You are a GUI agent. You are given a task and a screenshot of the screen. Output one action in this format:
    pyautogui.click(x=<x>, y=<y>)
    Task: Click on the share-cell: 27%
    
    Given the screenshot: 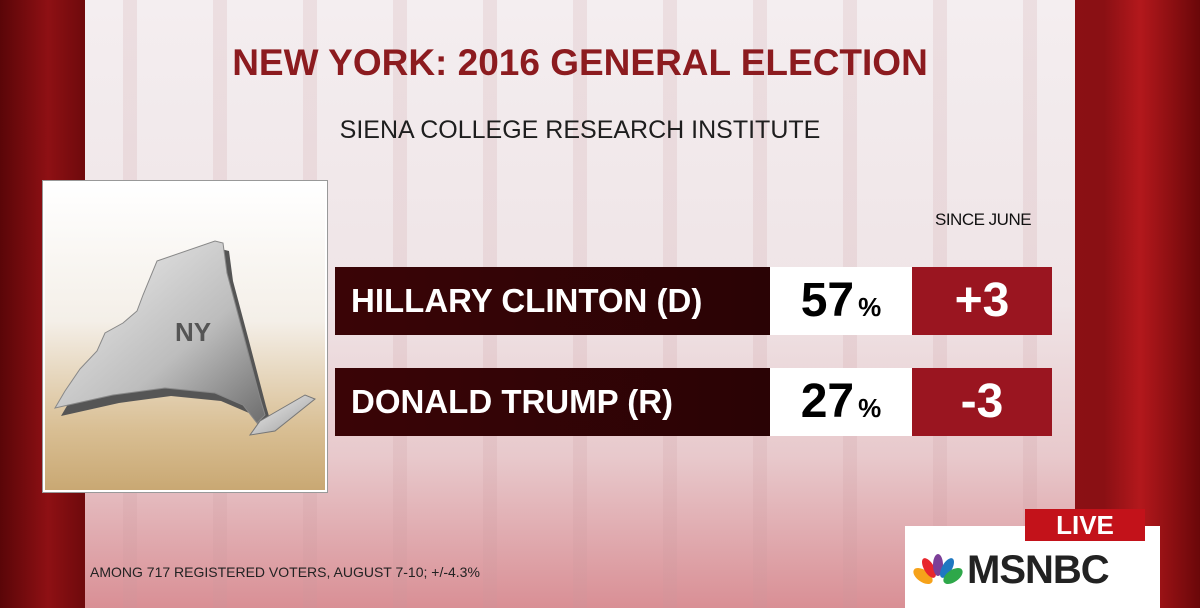 What is the action you would take?
    pyautogui.click(x=841, y=402)
    